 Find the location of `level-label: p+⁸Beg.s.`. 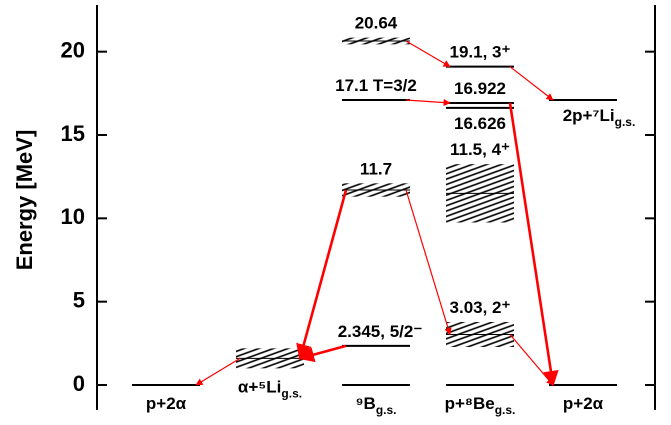

level-label: p+⁸Beg.s. is located at coordinates (480, 405).